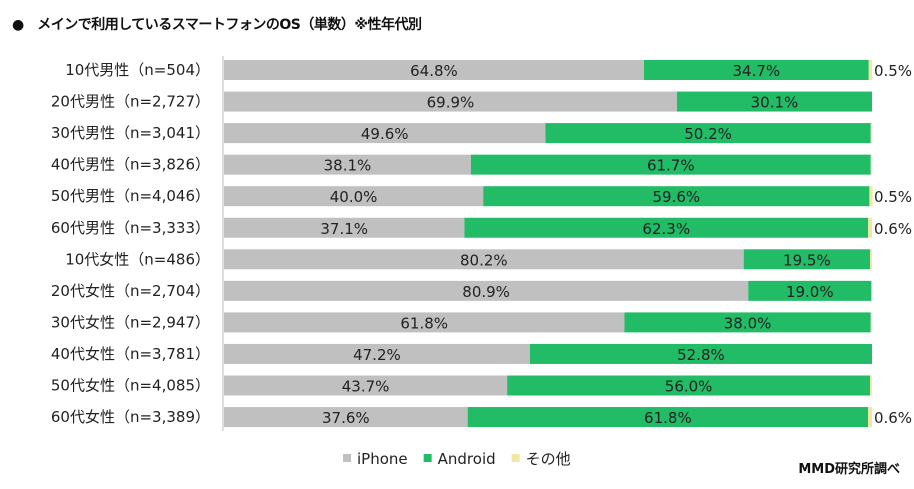 The width and height of the screenshot is (914, 489). I want to click on data-label: 80.9%, so click(486, 292).